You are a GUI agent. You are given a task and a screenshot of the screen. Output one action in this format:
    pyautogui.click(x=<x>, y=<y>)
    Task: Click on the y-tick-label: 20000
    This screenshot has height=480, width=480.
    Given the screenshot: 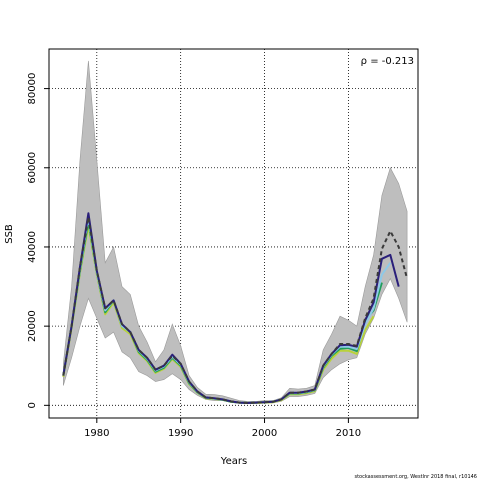 What is the action you would take?
    pyautogui.click(x=32, y=326)
    